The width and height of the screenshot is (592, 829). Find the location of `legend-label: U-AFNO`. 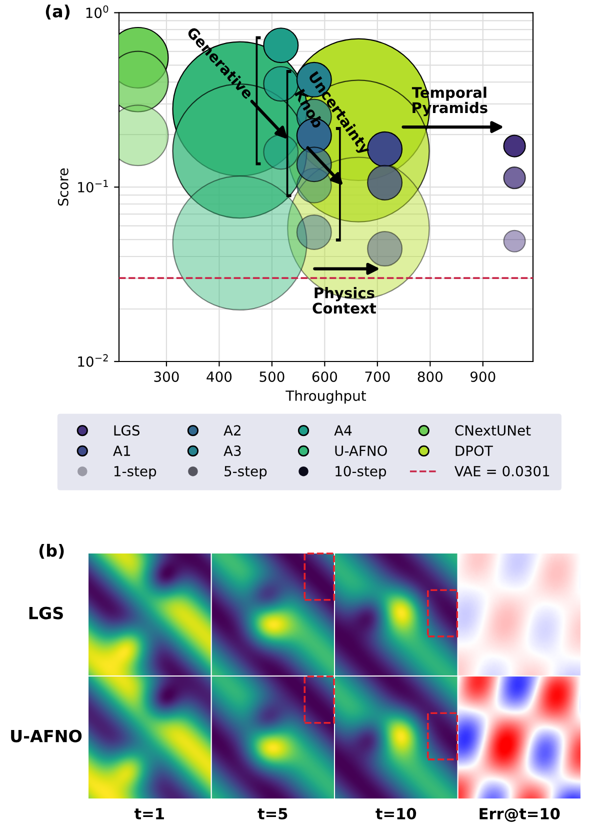

legend-label: U-AFNO is located at coordinates (361, 451).